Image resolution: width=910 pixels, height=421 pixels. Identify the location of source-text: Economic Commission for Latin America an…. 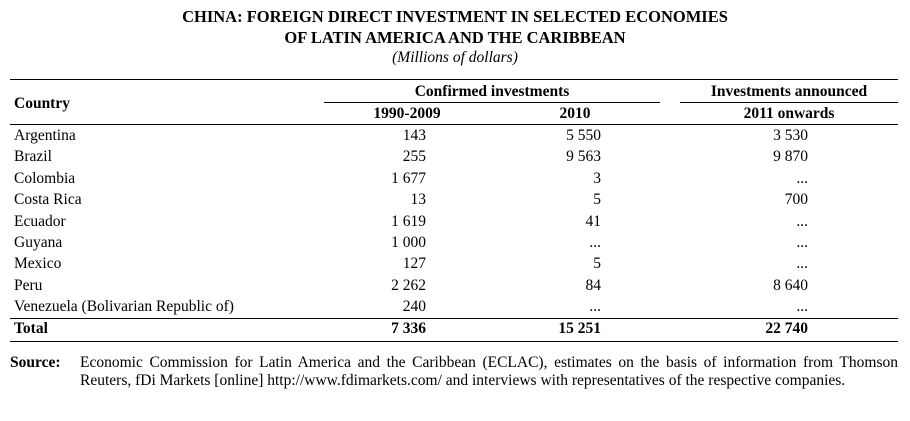
(489, 371).